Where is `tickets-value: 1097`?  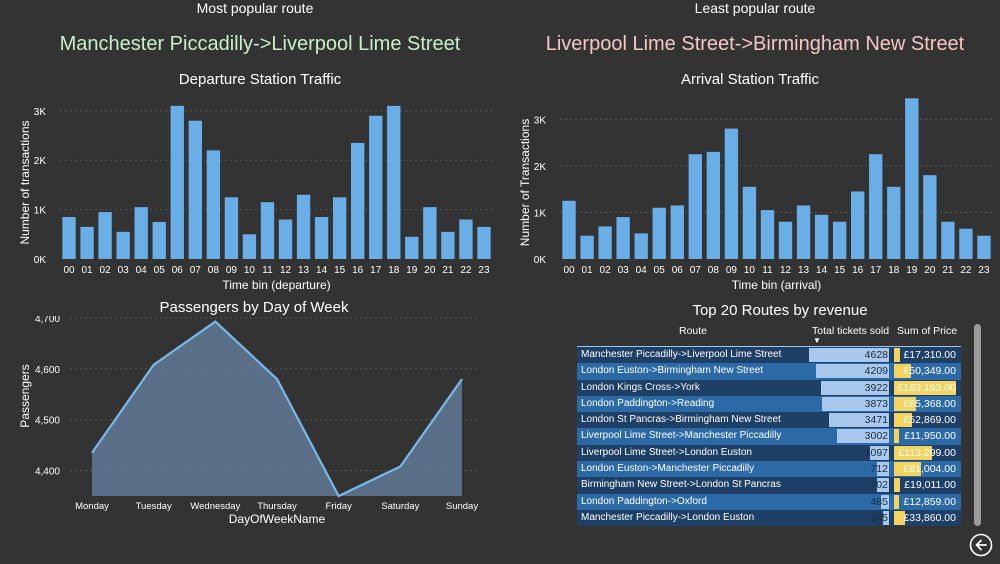
tickets-value: 1097 is located at coordinates (876, 452).